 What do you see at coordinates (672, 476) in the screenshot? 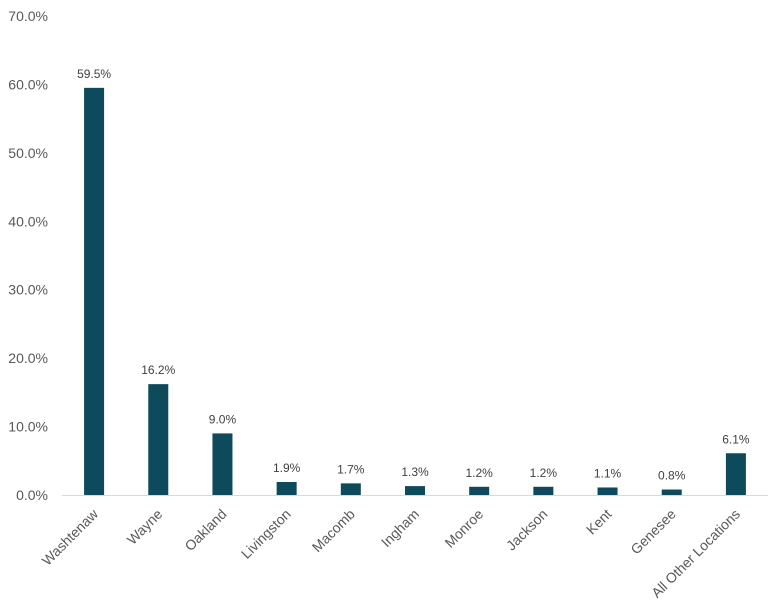
I see `bar-data-label: 0.8%` at bounding box center [672, 476].